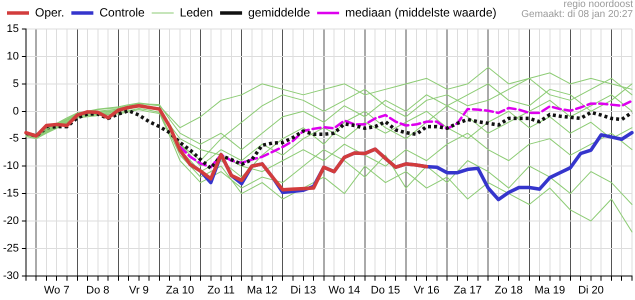  What do you see at coordinates (10, 220) in the screenshot?
I see `y-tick-label: -20` at bounding box center [10, 220].